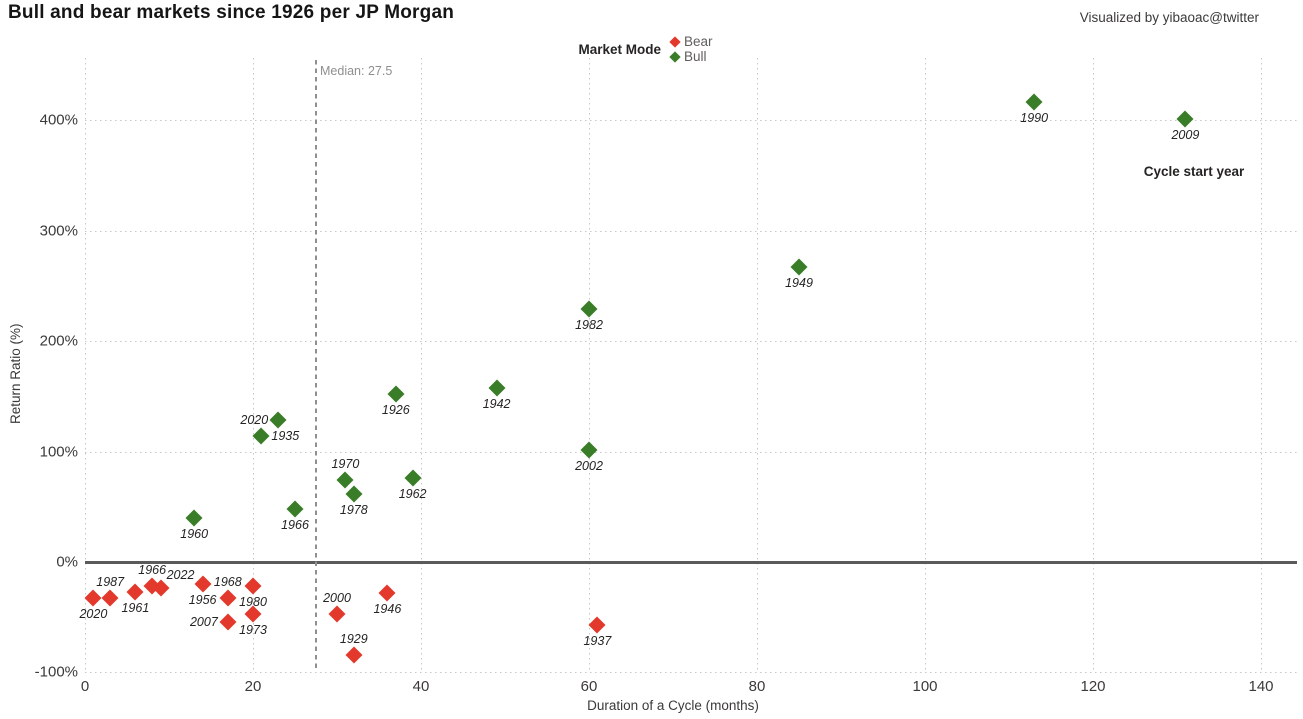 Image resolution: width=1303 pixels, height=719 pixels. What do you see at coordinates (589, 686) in the screenshot?
I see `x-tick-label-60: 60` at bounding box center [589, 686].